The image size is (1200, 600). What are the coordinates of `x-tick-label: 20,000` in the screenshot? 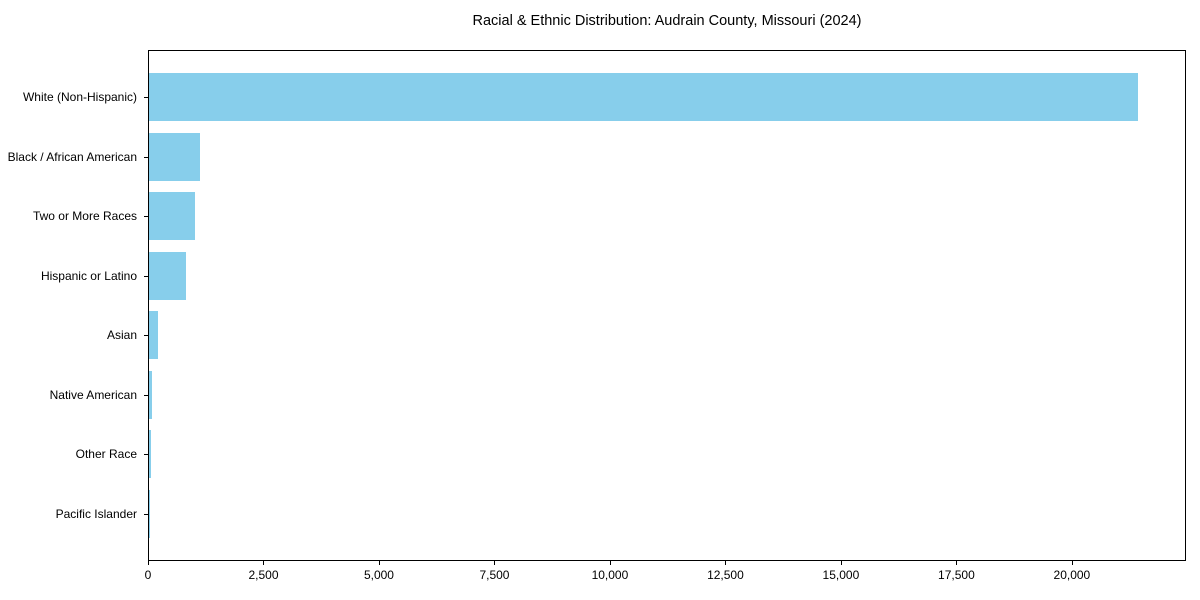 It's located at (1072, 575).